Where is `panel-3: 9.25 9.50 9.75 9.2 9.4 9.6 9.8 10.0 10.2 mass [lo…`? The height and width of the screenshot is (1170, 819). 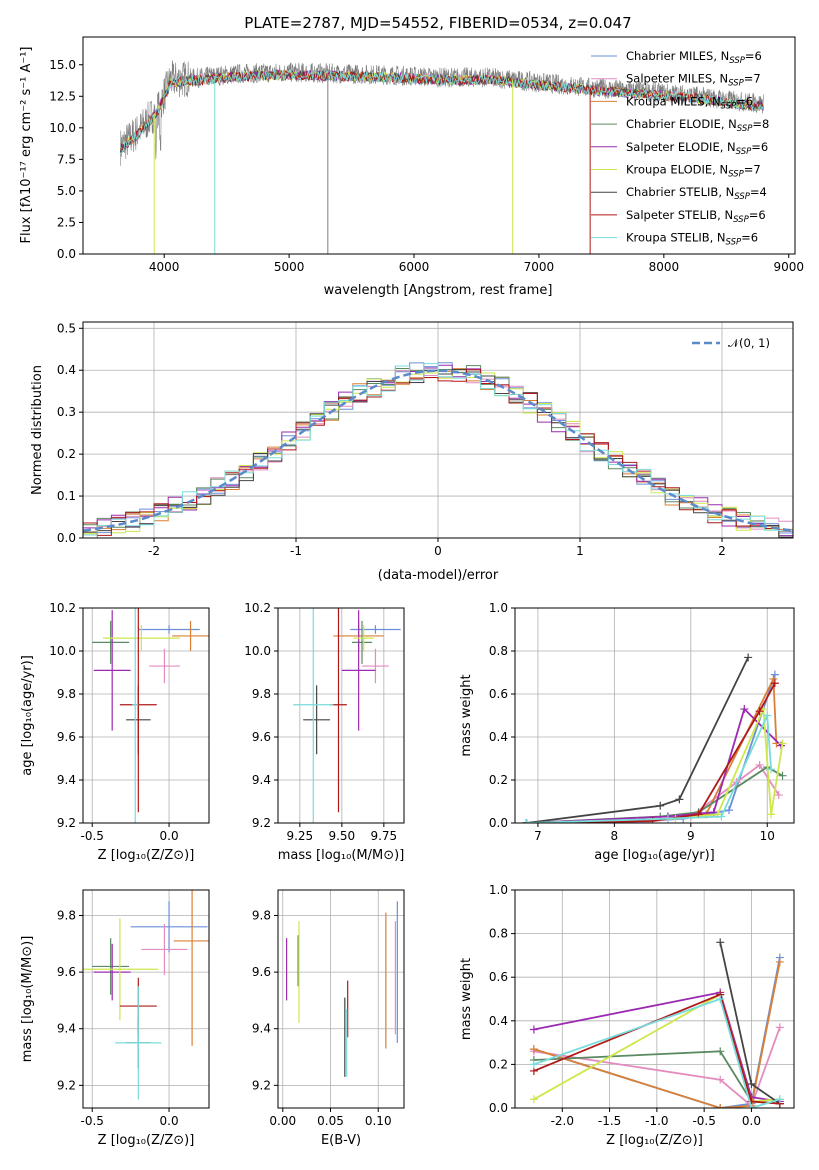 panel-3: 9.25 9.50 9.75 9.2 9.4 9.6 9.8 10.0 10.2 mass [lo… is located at coordinates (324, 732).